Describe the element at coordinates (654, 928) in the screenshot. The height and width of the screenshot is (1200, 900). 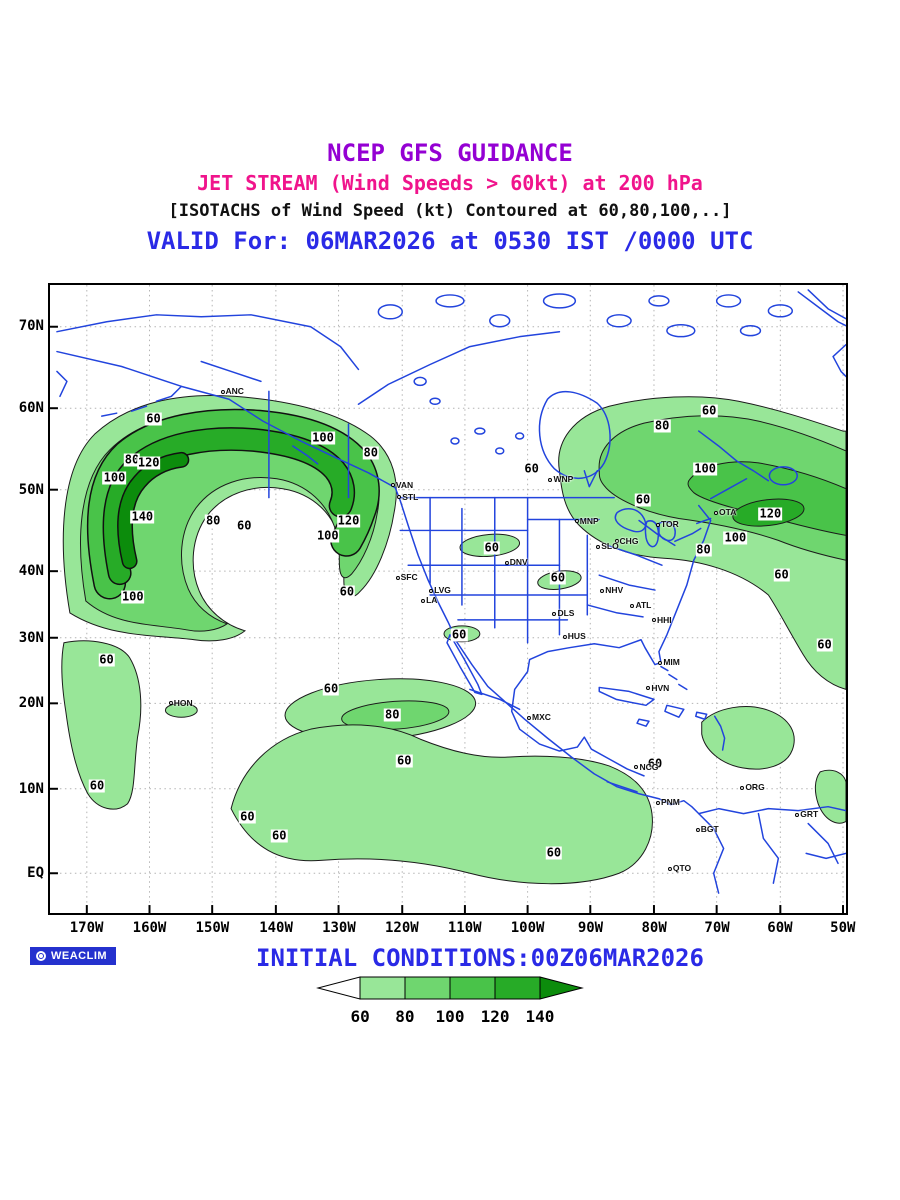
I see `lon-tick-label: 80W` at that location.